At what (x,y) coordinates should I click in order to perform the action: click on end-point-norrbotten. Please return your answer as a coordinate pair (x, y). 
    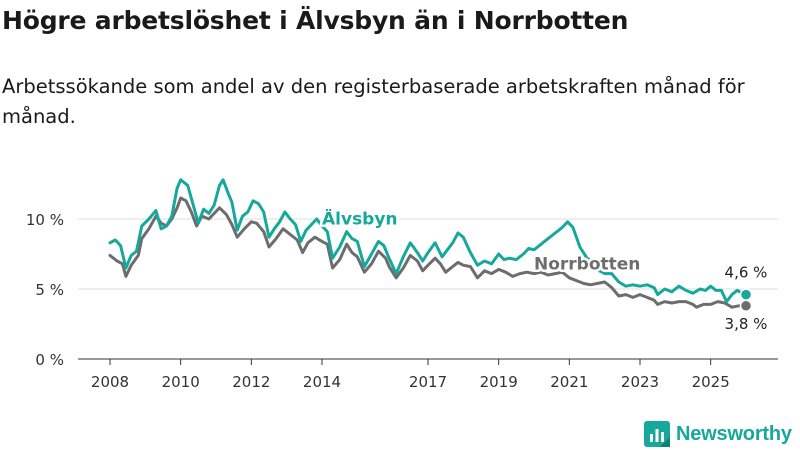
    Looking at the image, I should click on (746, 306).